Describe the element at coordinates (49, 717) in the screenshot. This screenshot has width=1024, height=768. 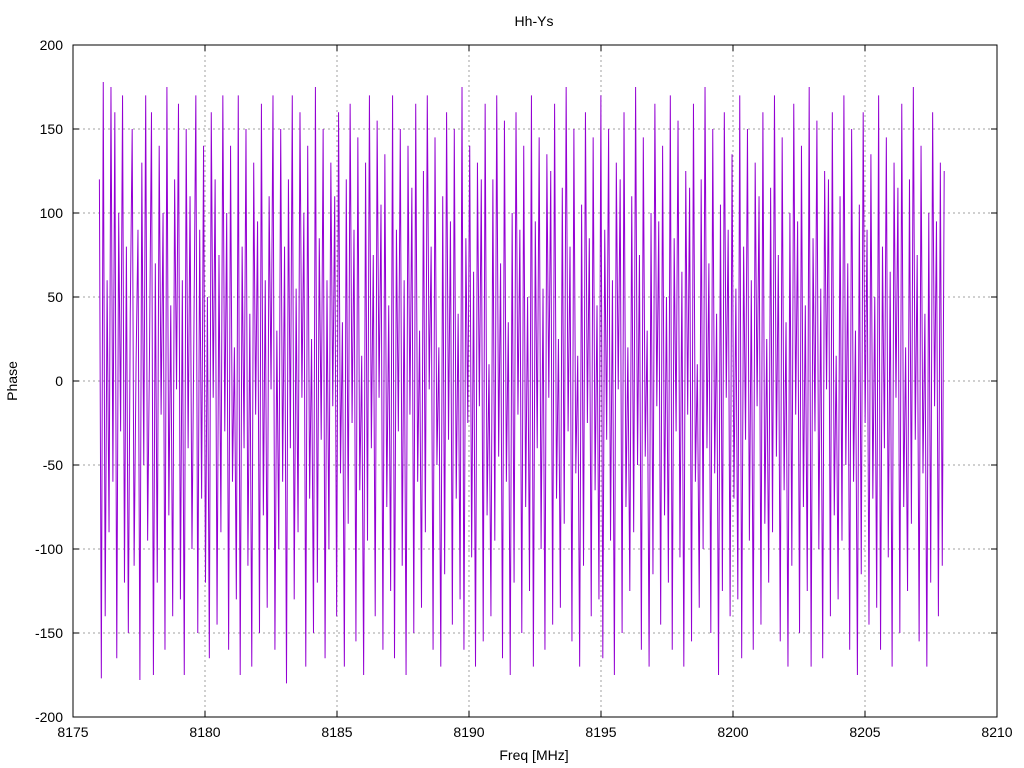
I see `y-tick-label: -200` at that location.